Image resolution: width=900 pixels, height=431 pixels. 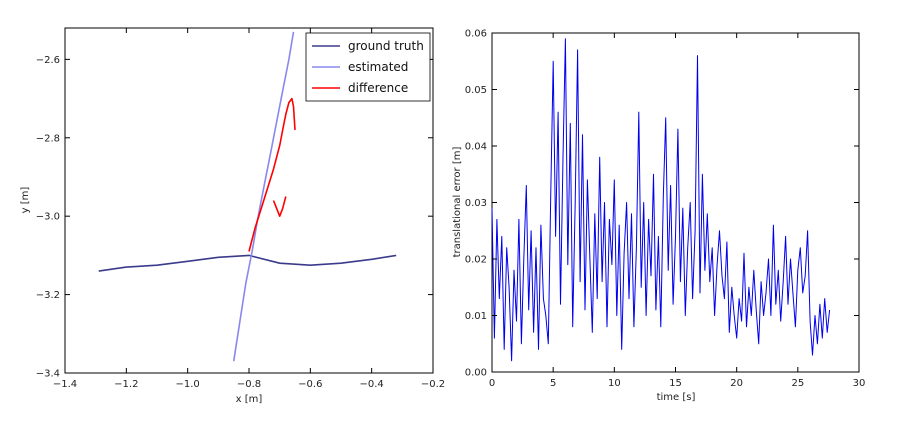 What do you see at coordinates (48, 295) in the screenshot?
I see `left-y-tick-label: −3.2` at bounding box center [48, 295].